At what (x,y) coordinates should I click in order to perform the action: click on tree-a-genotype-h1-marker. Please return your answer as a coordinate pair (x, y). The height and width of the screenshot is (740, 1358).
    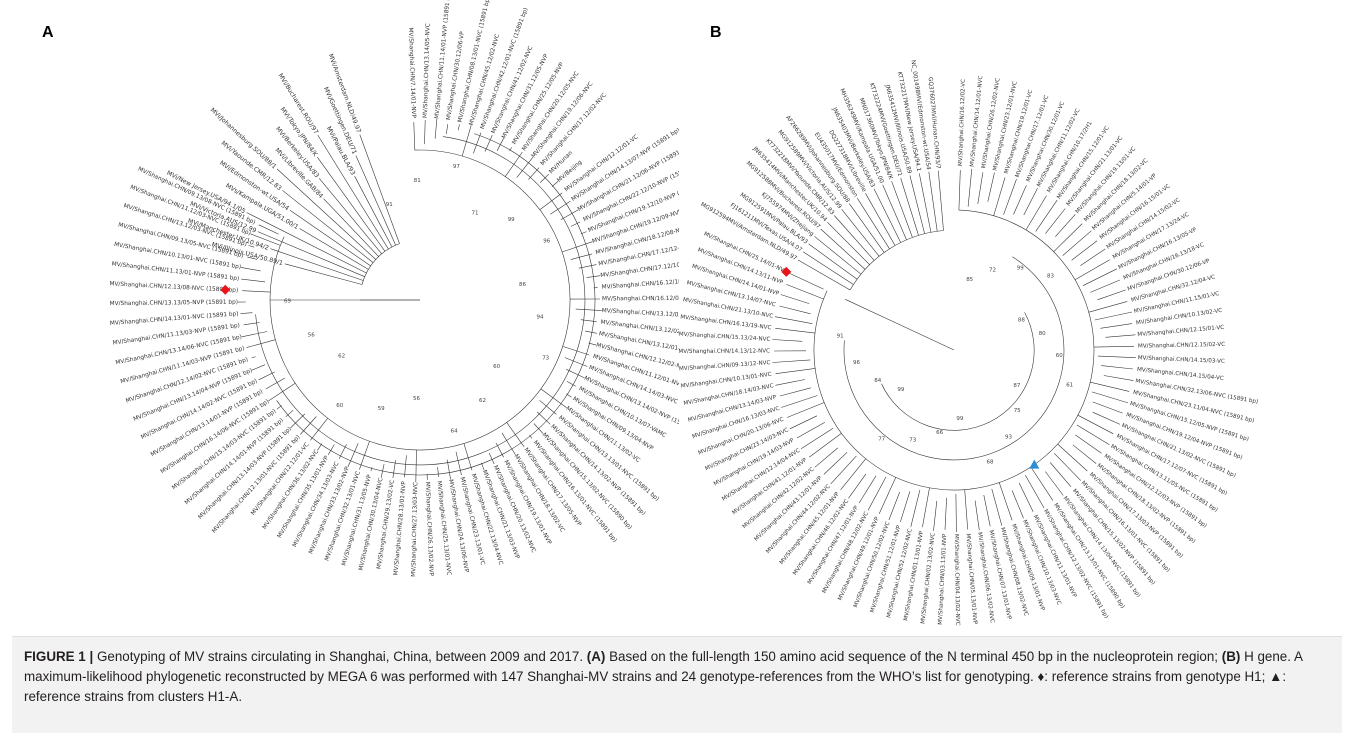
    Looking at the image, I should click on (225, 289).